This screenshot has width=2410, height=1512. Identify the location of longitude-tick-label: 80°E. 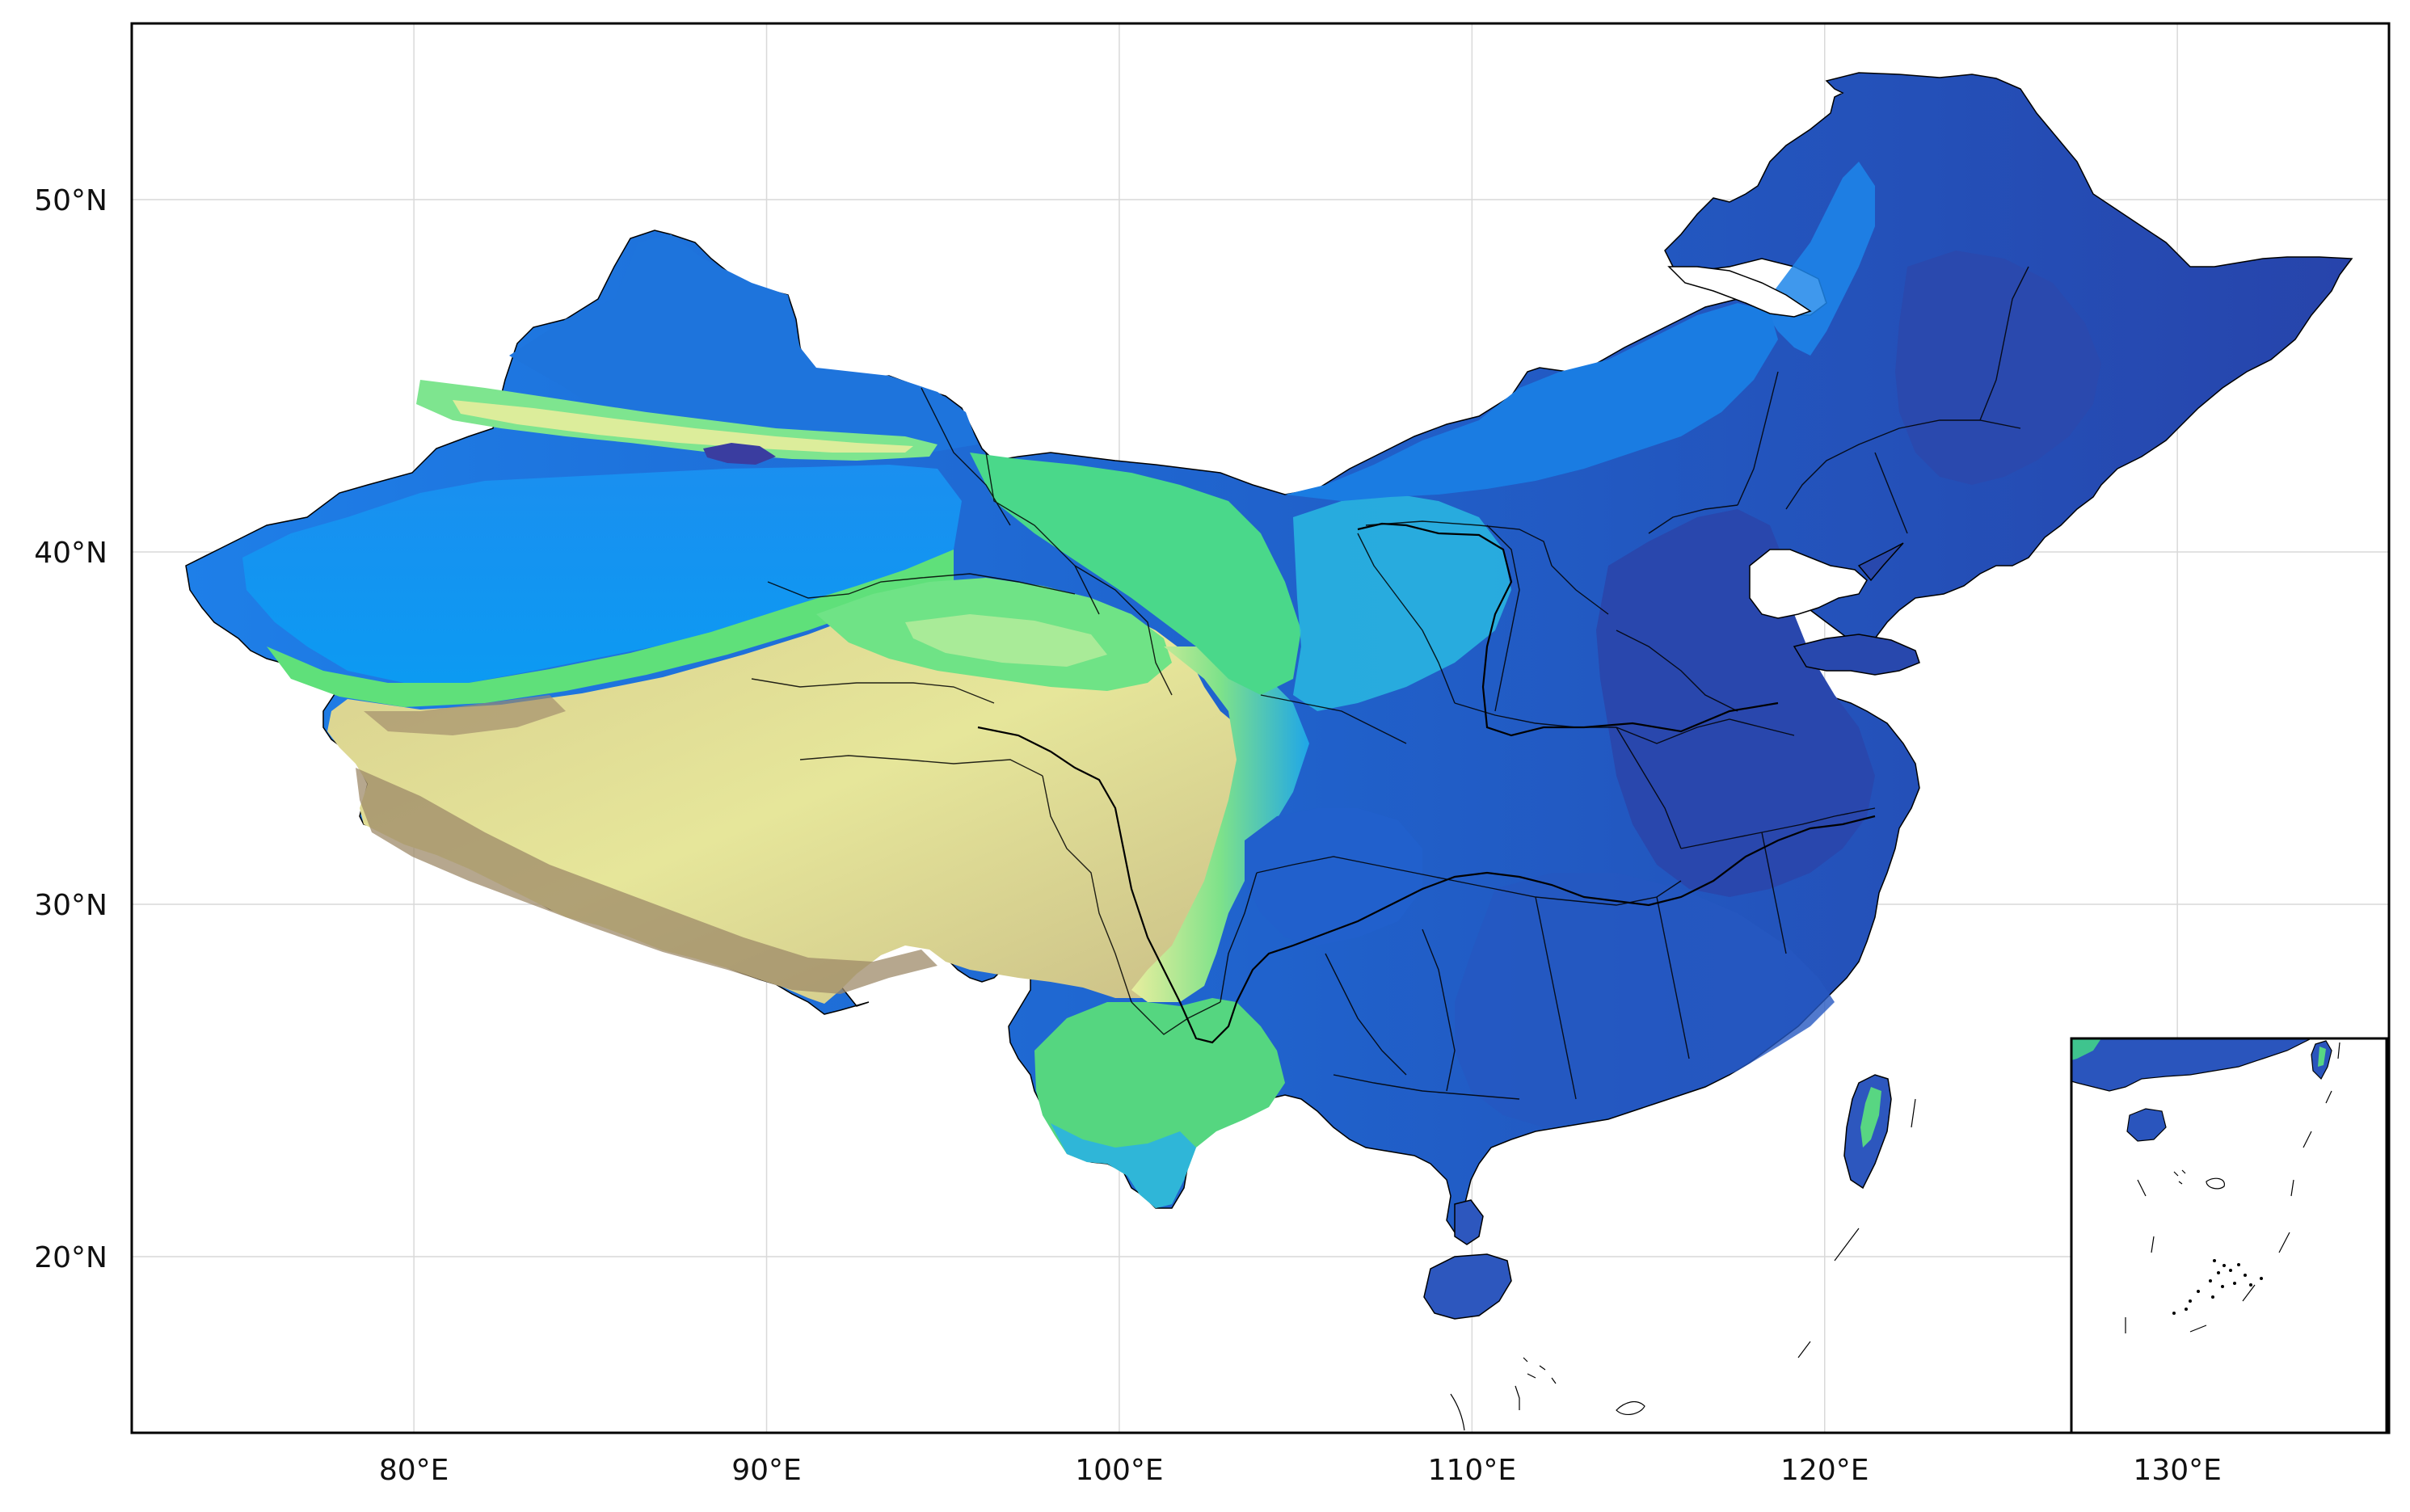
(414, 1470).